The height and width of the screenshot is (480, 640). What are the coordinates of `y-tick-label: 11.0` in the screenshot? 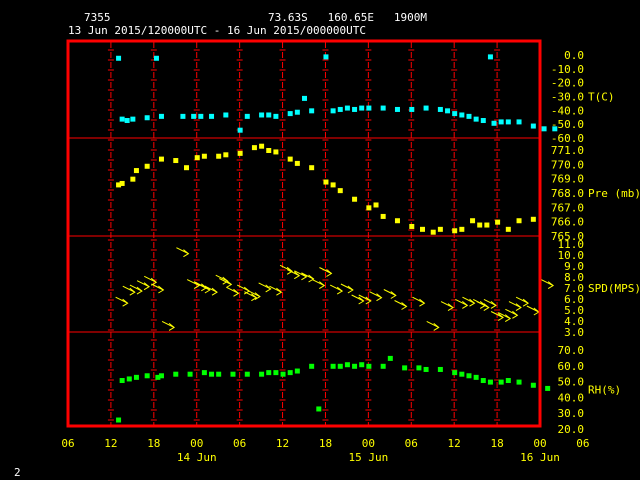 It's located at (571, 244).